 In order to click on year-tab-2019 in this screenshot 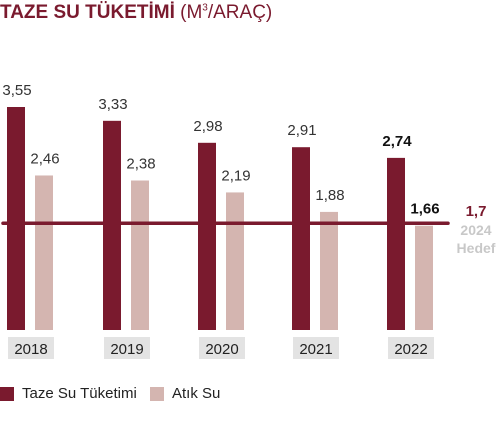, I will do `click(127, 348)`.